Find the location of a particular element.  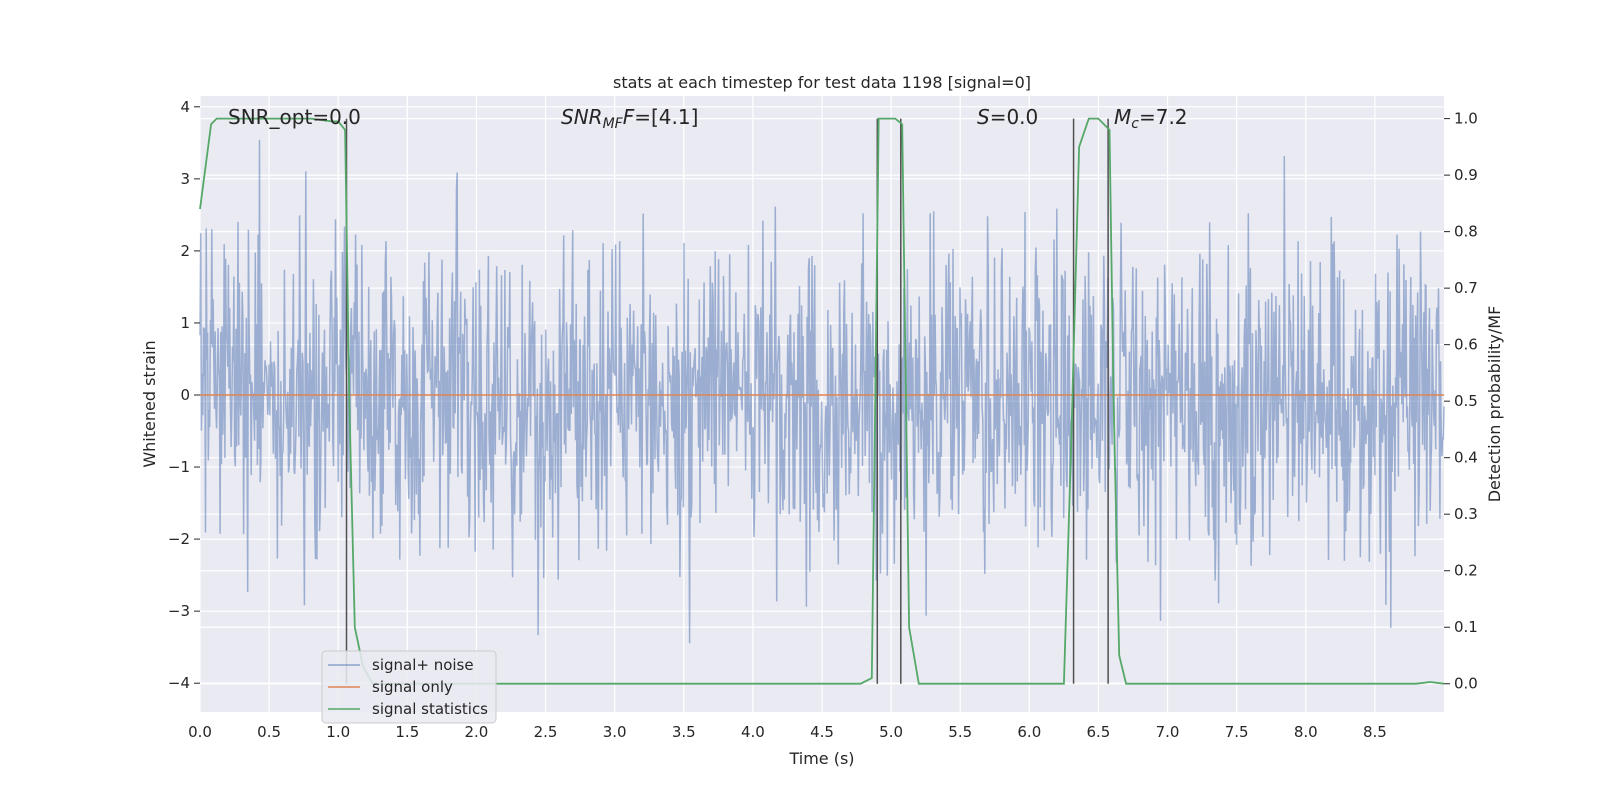

x-tick-label-3: 1.5 is located at coordinates (407, 732).